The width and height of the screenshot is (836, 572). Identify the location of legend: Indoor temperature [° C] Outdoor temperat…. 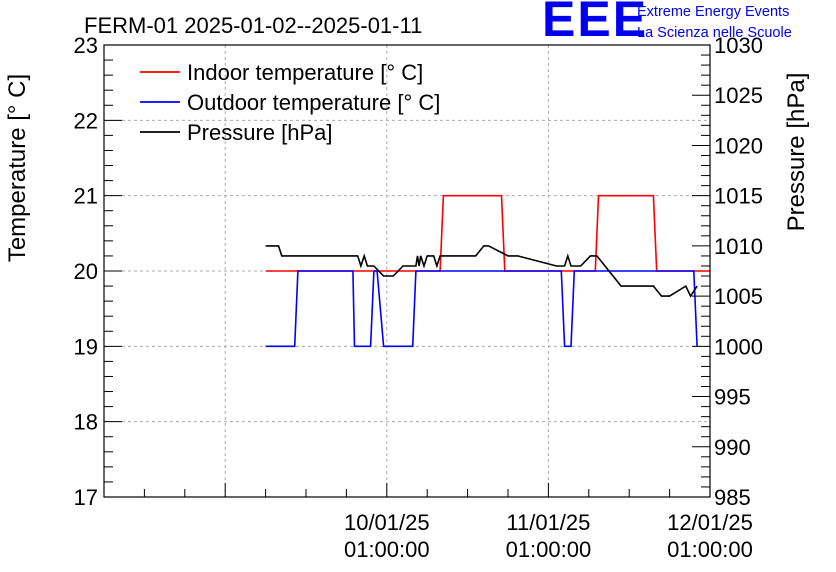
(290, 102).